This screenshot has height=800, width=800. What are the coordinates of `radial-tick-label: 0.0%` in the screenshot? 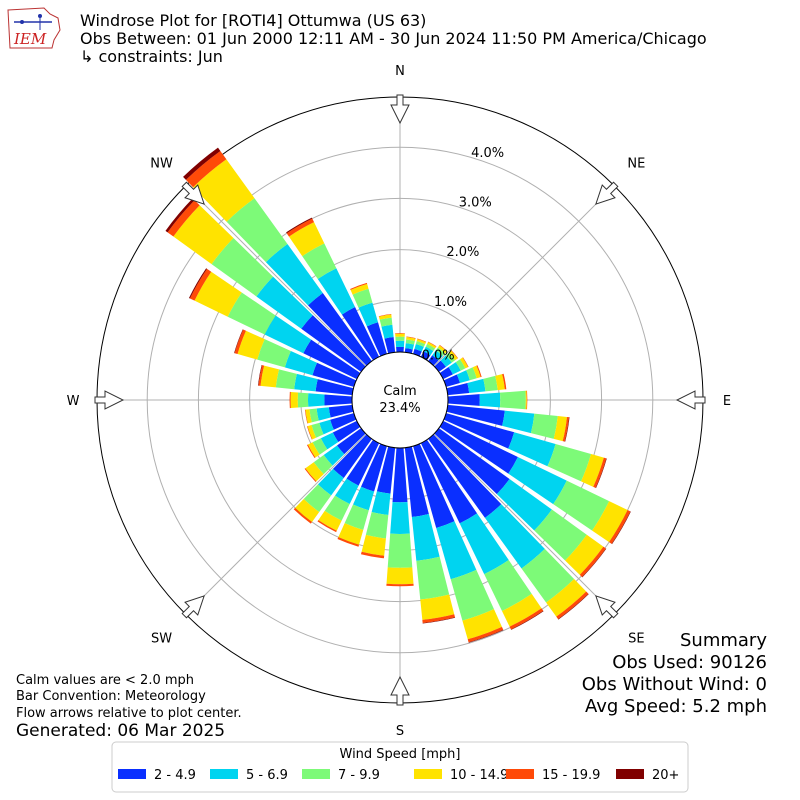 It's located at (438, 355).